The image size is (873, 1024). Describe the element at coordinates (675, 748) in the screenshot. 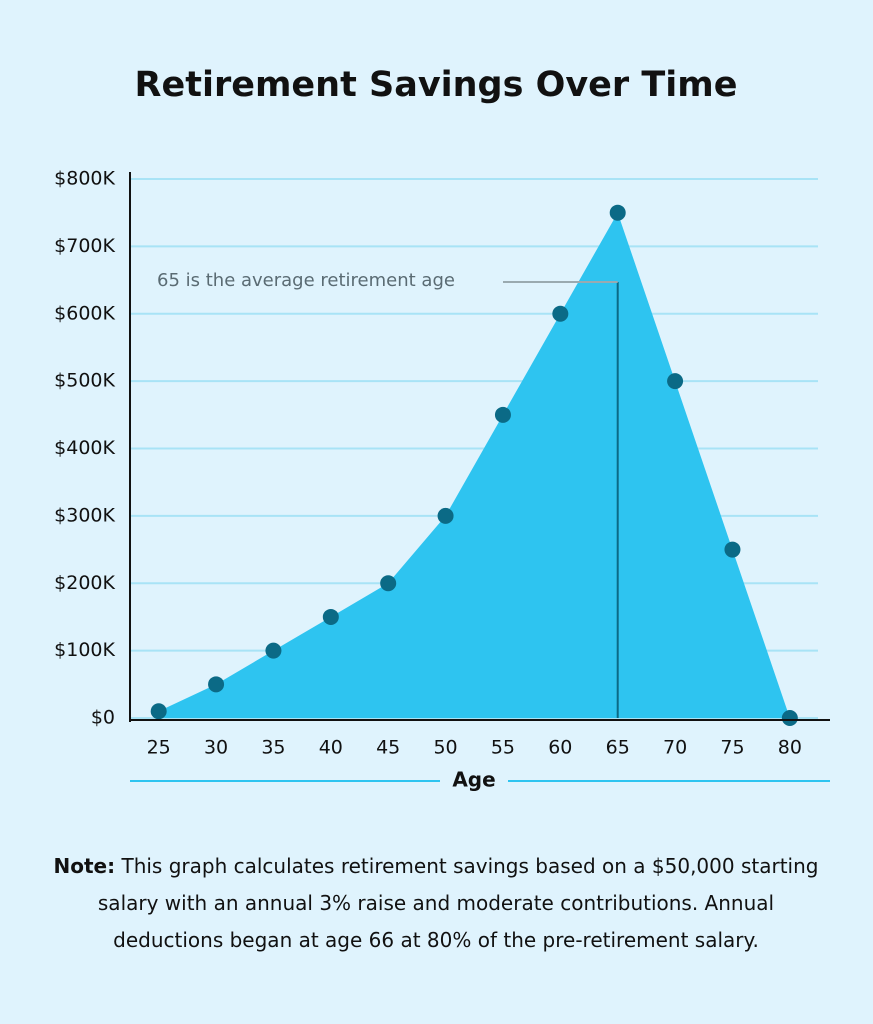

I see `x-tick-label: 70` at that location.